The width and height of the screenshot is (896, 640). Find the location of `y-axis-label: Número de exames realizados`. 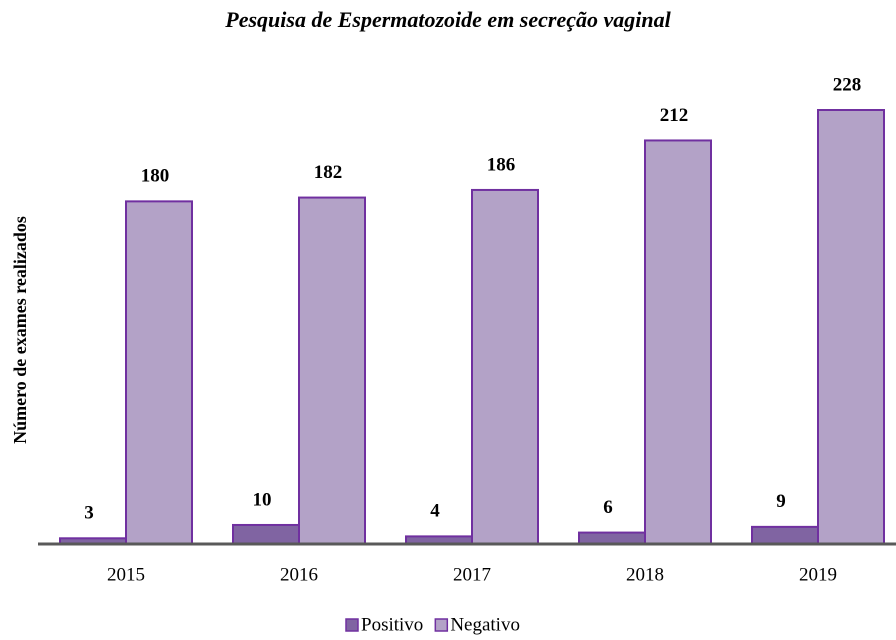

y-axis-label: Número de exames realizados is located at coordinates (20, 330).